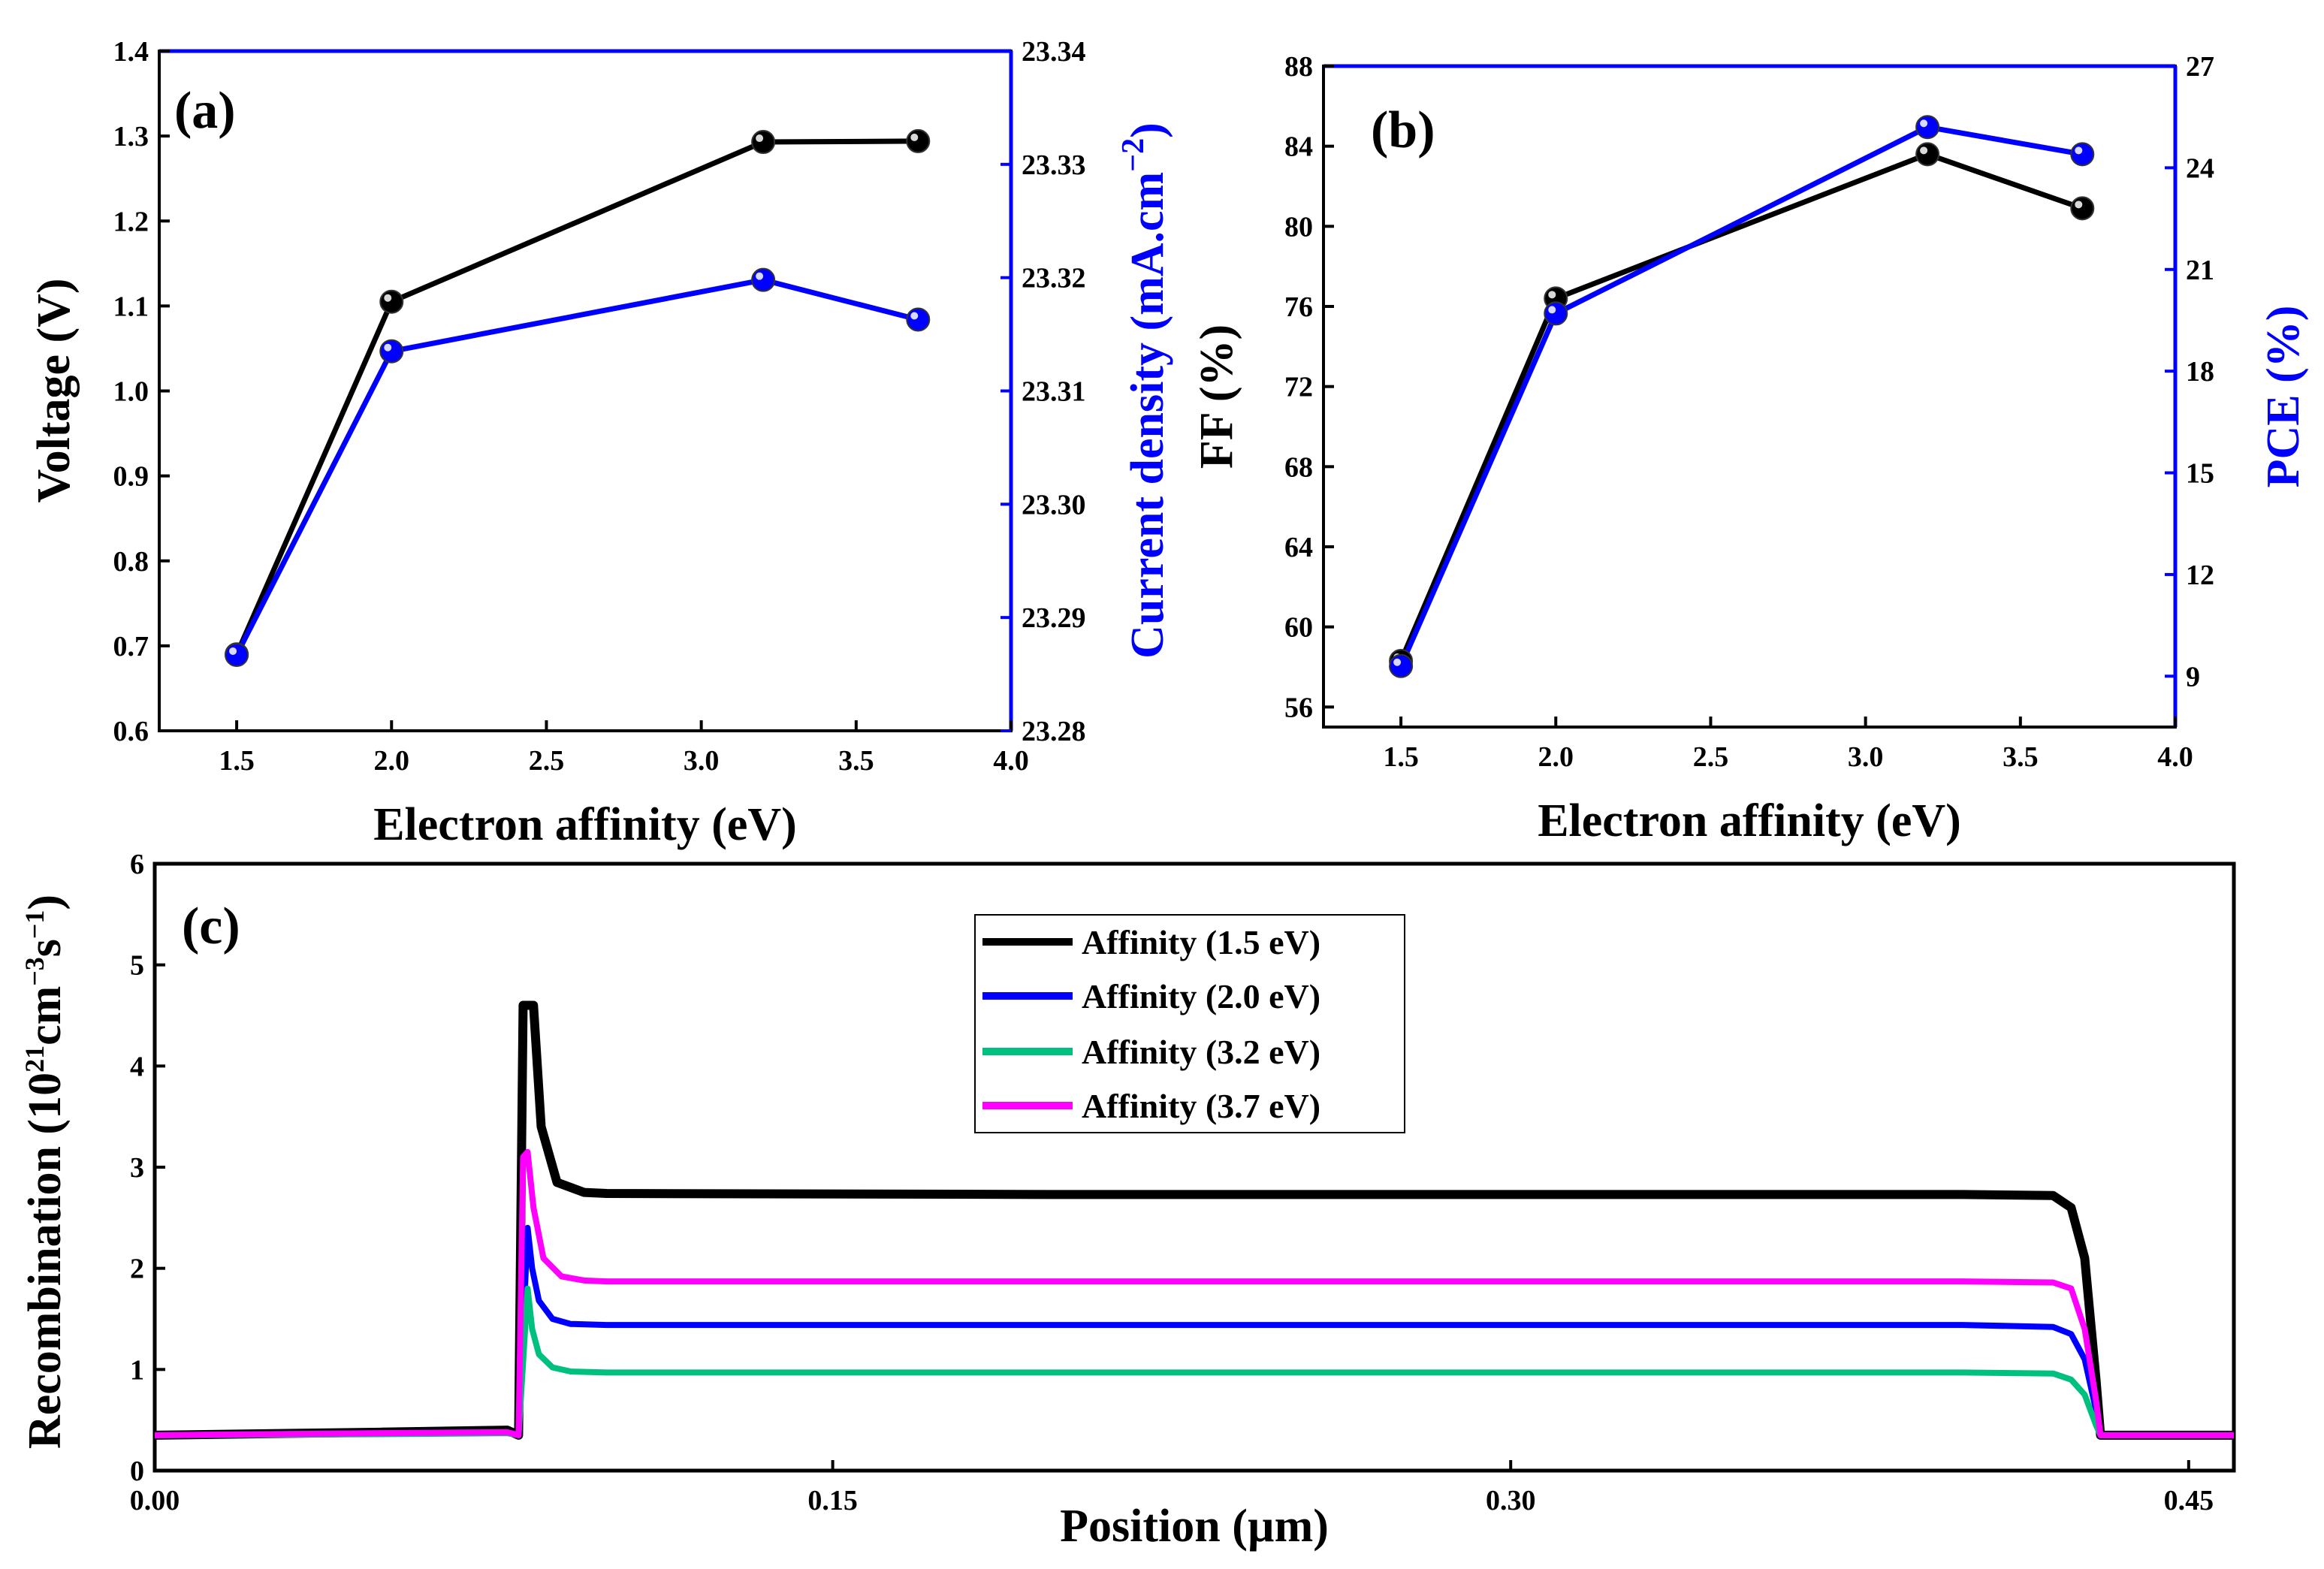 The image size is (2324, 1569). What do you see at coordinates (35, 971) in the screenshot?
I see `panel-c-y-label-sup2: −3` at bounding box center [35, 971].